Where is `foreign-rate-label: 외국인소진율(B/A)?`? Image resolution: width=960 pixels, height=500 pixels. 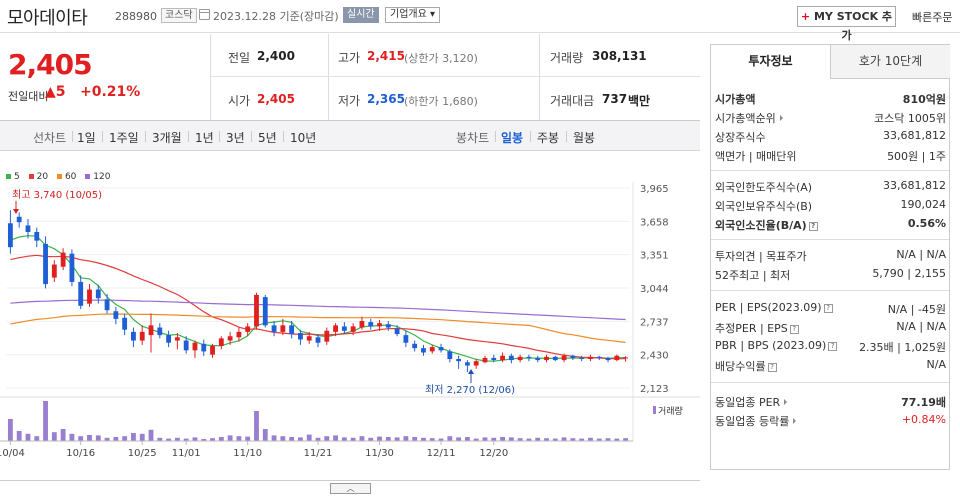 foreign-rate-label: 외국인소진율(B/A)? is located at coordinates (766, 225).